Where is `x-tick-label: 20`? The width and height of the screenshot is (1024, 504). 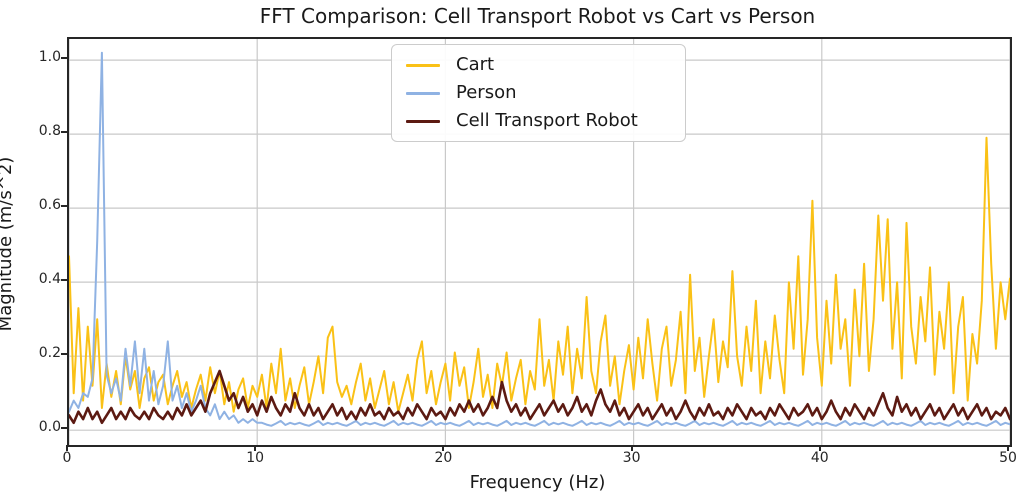 x-tick-label: 20 is located at coordinates (443, 458).